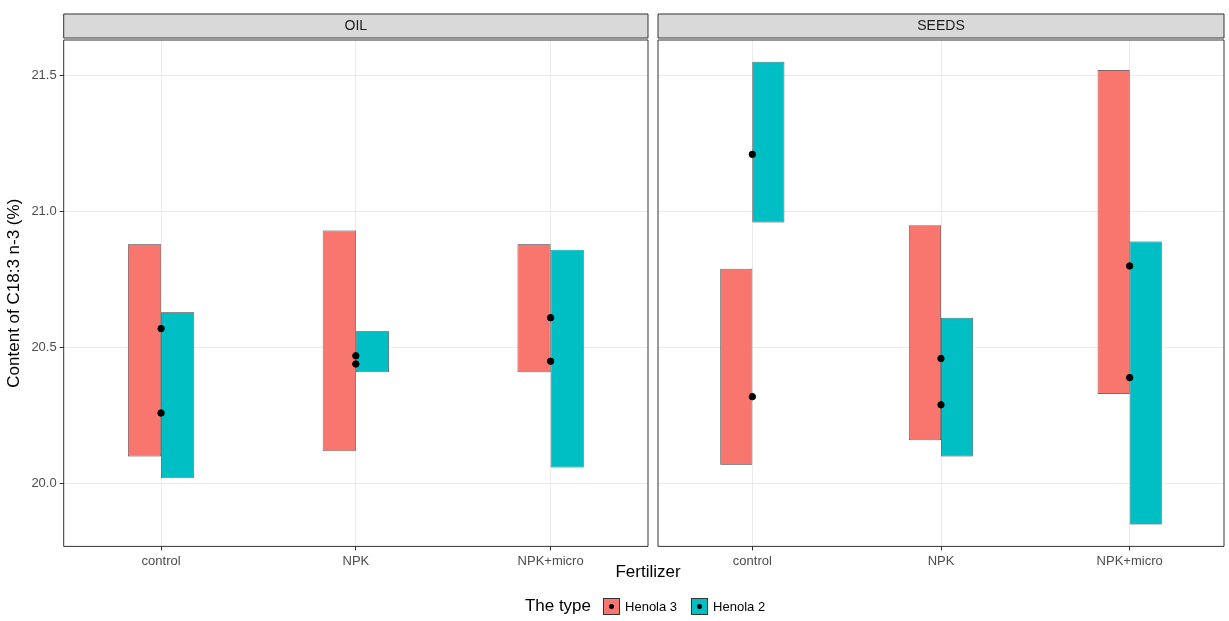 Image resolution: width=1229 pixels, height=621 pixels. What do you see at coordinates (13, 293) in the screenshot?
I see `y-axis-title: Content of C18:3 n-3 (%)` at bounding box center [13, 293].